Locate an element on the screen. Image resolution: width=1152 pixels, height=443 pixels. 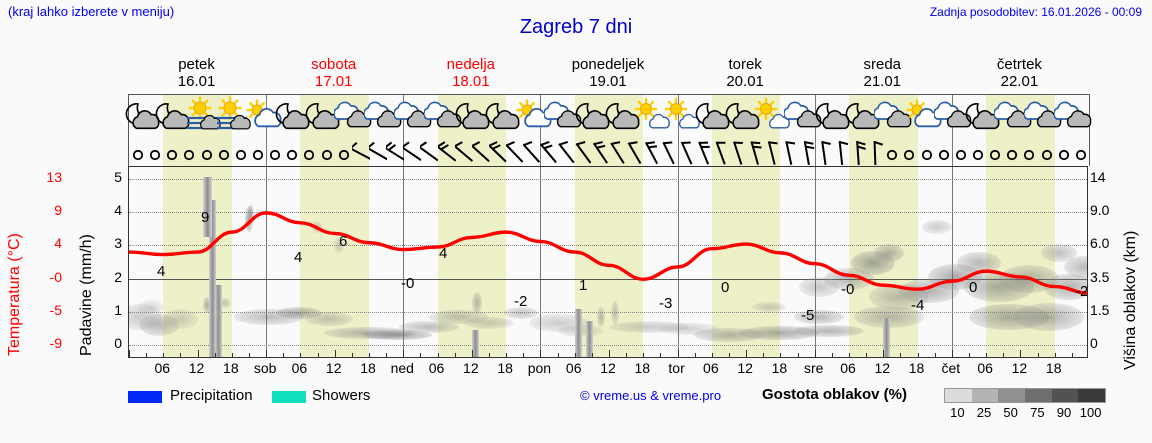
cloud-density-step-label: 50 is located at coordinates (1010, 412).